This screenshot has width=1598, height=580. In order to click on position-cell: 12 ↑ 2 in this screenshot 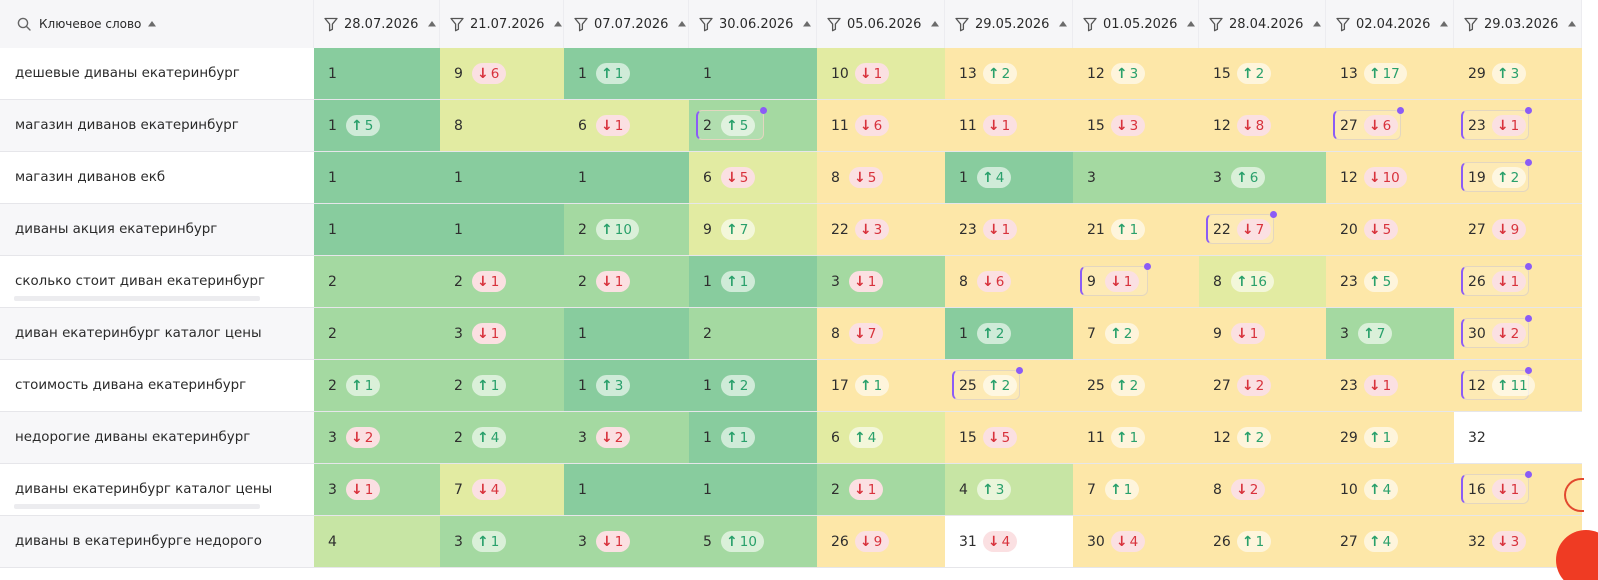, I will do `click(1262, 437)`.